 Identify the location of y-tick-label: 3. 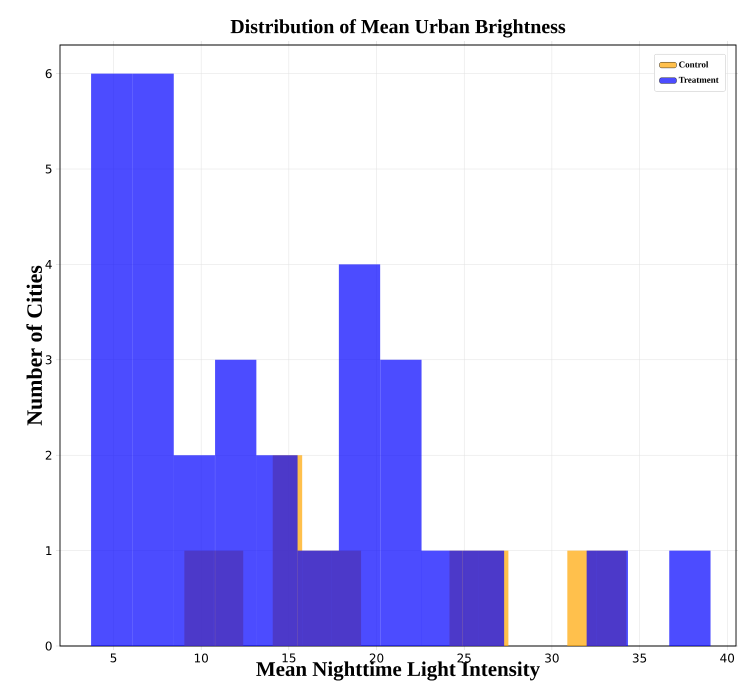
(49, 359).